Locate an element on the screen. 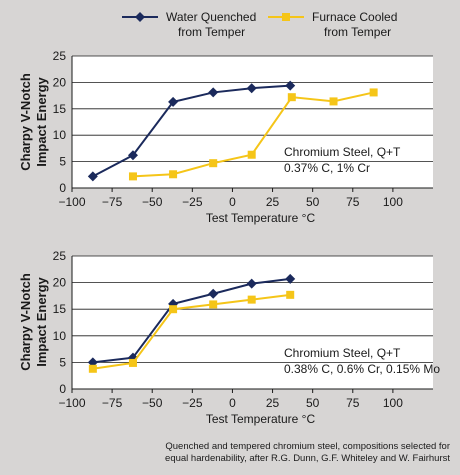 This screenshot has height=475, width=460. legend-label: Furnace Cooled from Temper is located at coordinates (354, 24).